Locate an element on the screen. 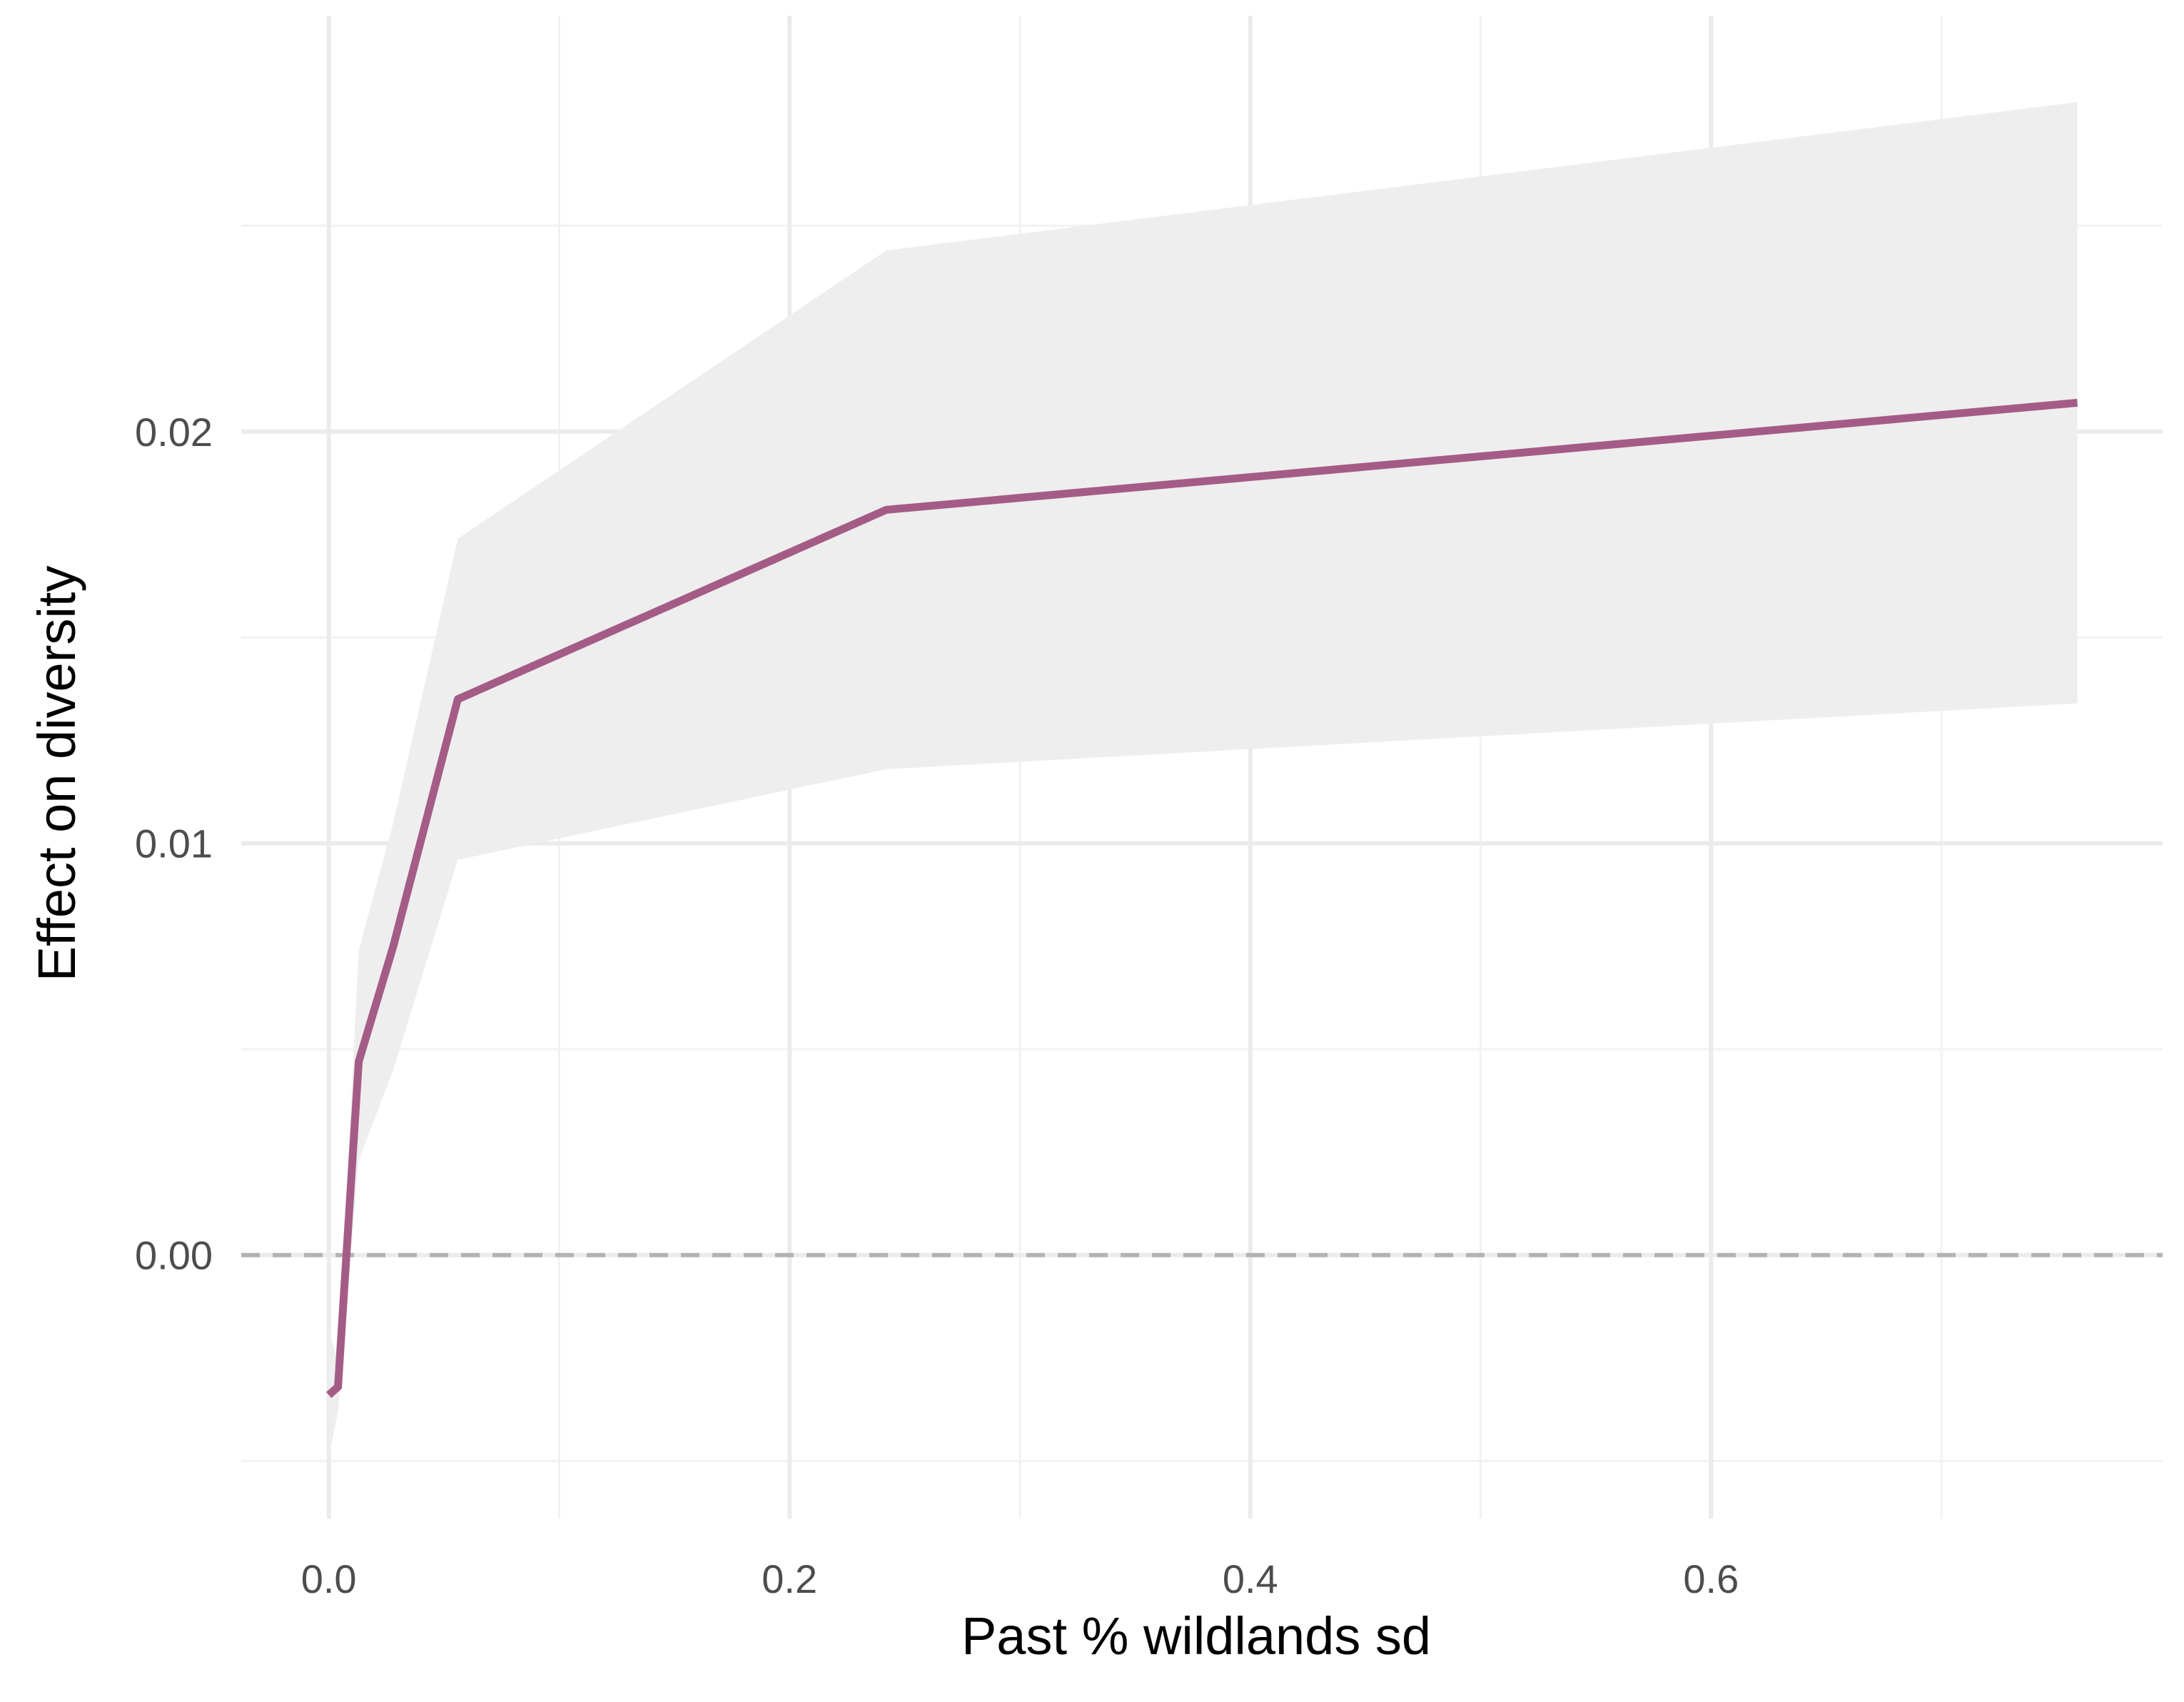 Image resolution: width=2184 pixels, height=1702 pixels. x-tick-label: 0.0 is located at coordinates (329, 1579).